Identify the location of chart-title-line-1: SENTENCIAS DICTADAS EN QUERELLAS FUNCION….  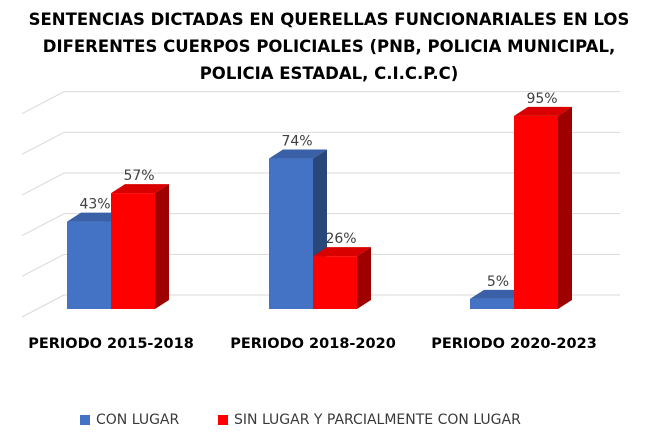
(329, 19).